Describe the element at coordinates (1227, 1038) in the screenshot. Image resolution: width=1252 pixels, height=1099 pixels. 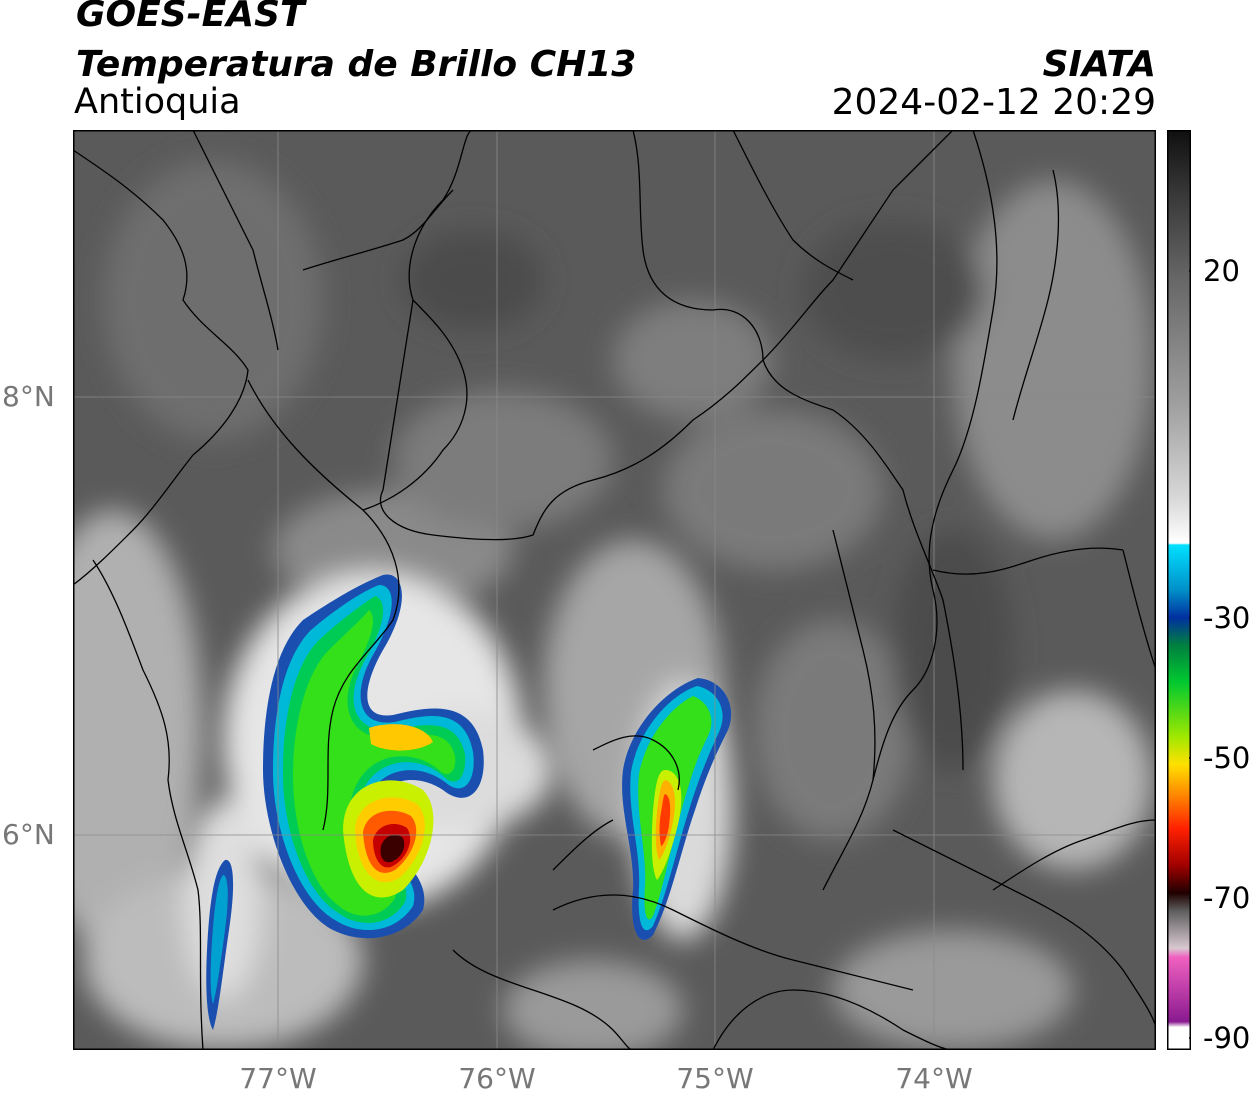
I see `colorbar-tick-minus90: -90` at that location.